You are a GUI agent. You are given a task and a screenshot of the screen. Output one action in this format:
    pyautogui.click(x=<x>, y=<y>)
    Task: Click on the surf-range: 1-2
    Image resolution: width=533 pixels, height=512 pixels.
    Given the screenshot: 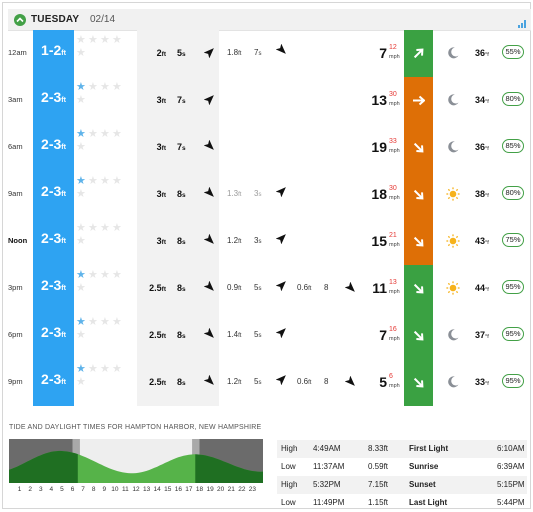 What is the action you would take?
    pyautogui.click(x=51, y=50)
    